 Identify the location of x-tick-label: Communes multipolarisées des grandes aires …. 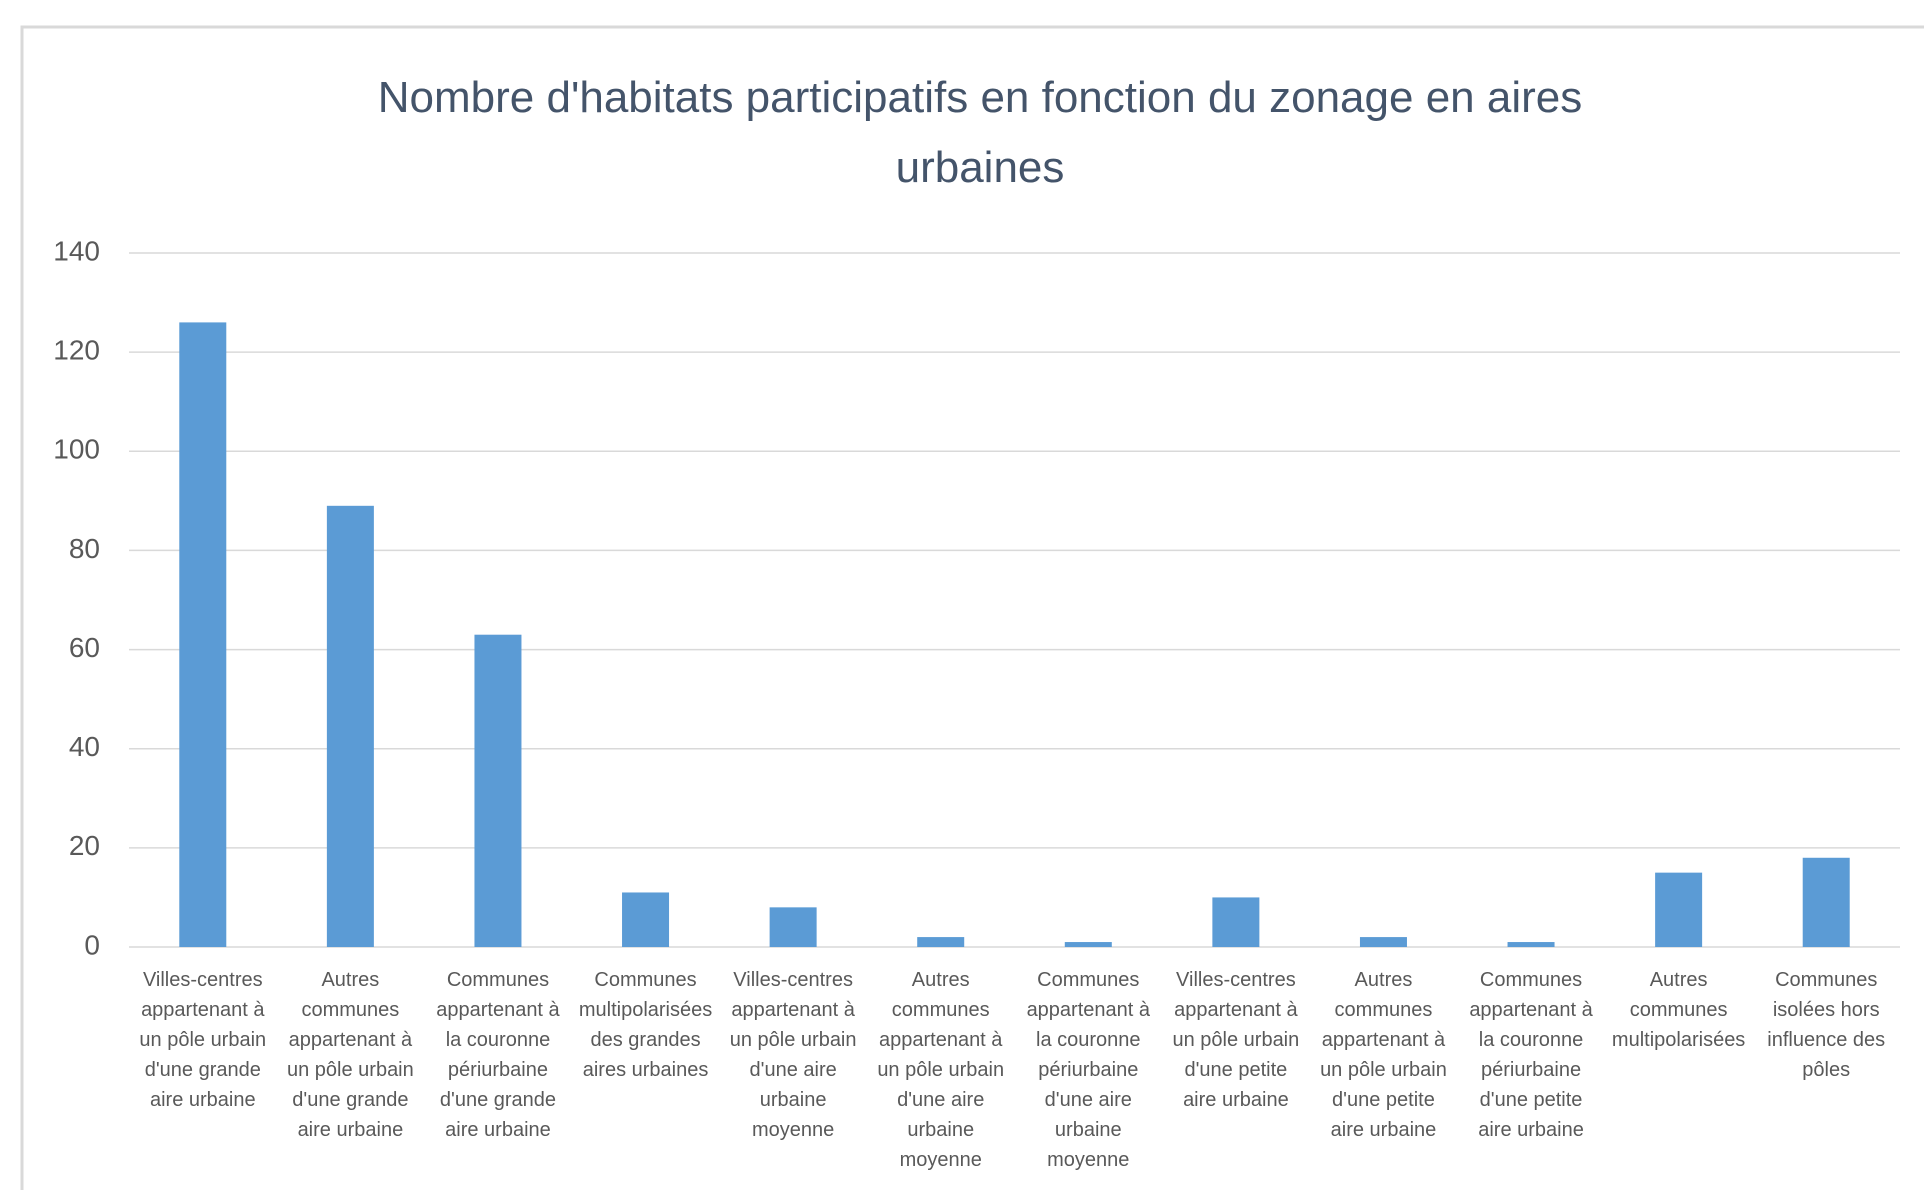
(645, 1025).